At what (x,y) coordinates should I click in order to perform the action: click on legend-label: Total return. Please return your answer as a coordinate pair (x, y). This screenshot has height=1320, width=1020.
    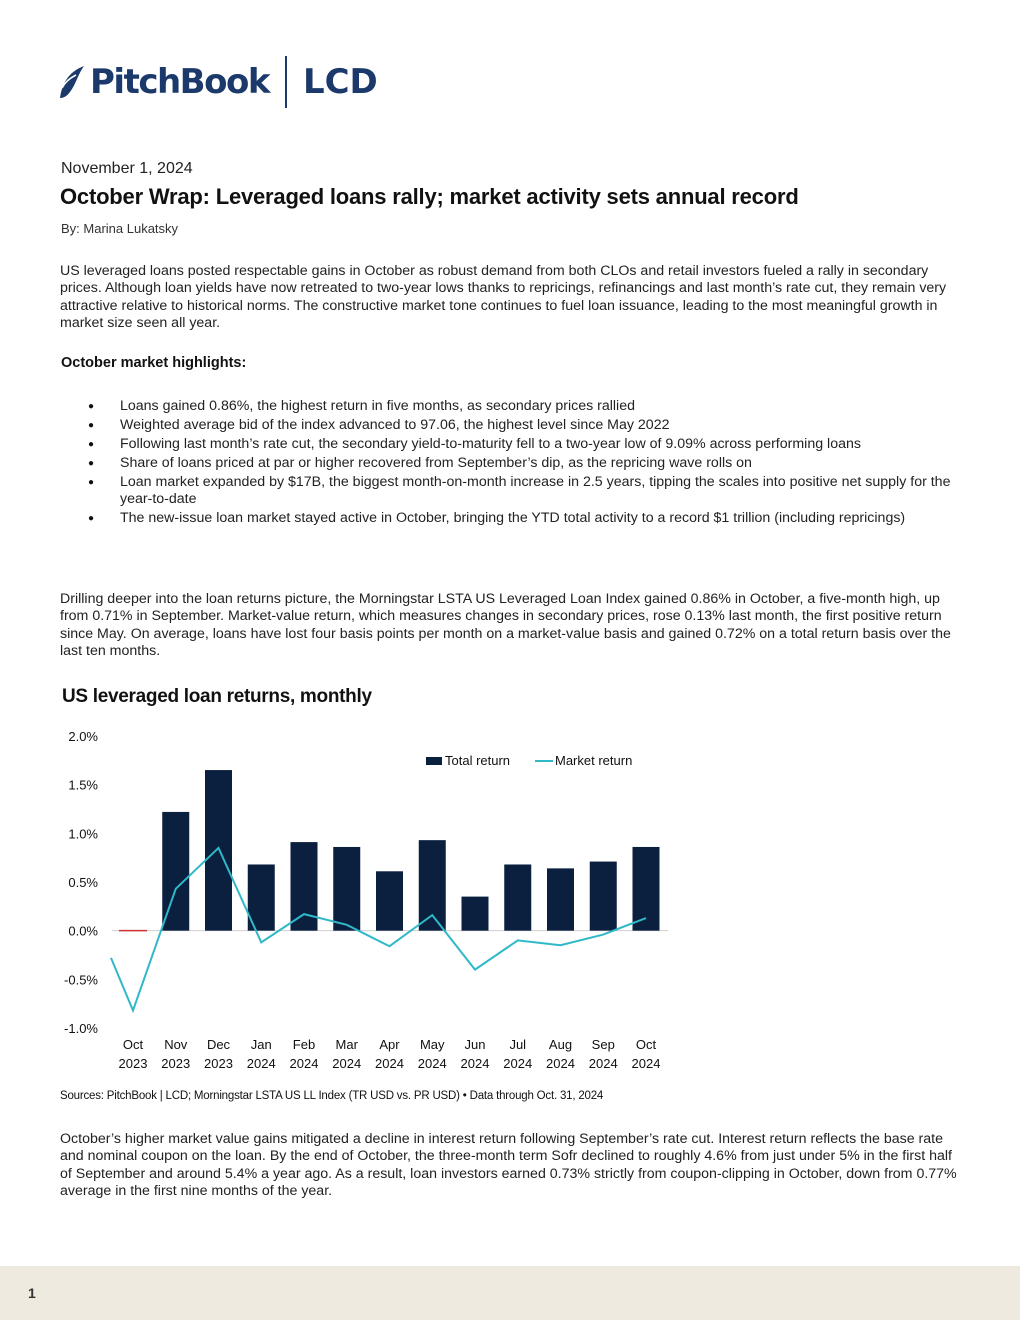
    Looking at the image, I should click on (477, 760).